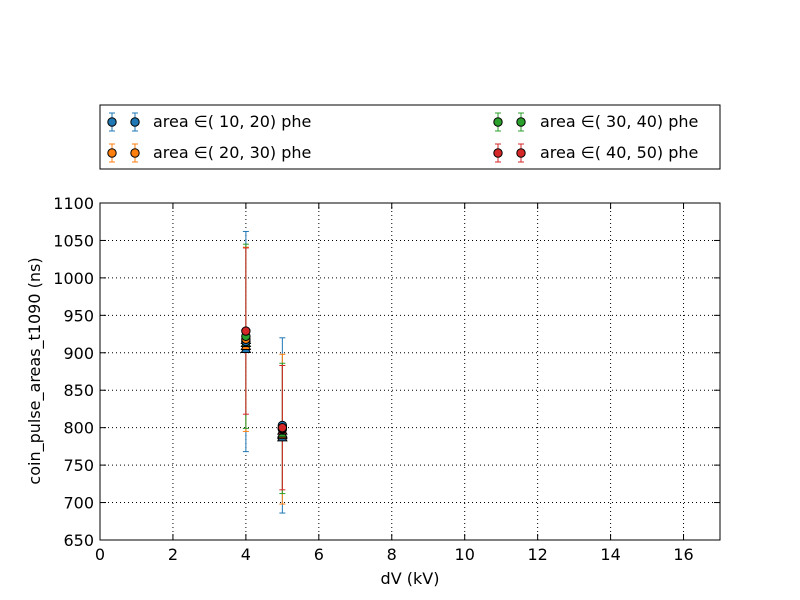 The image size is (800, 600). What do you see at coordinates (78, 540) in the screenshot?
I see `y-tick-label: 650` at bounding box center [78, 540].